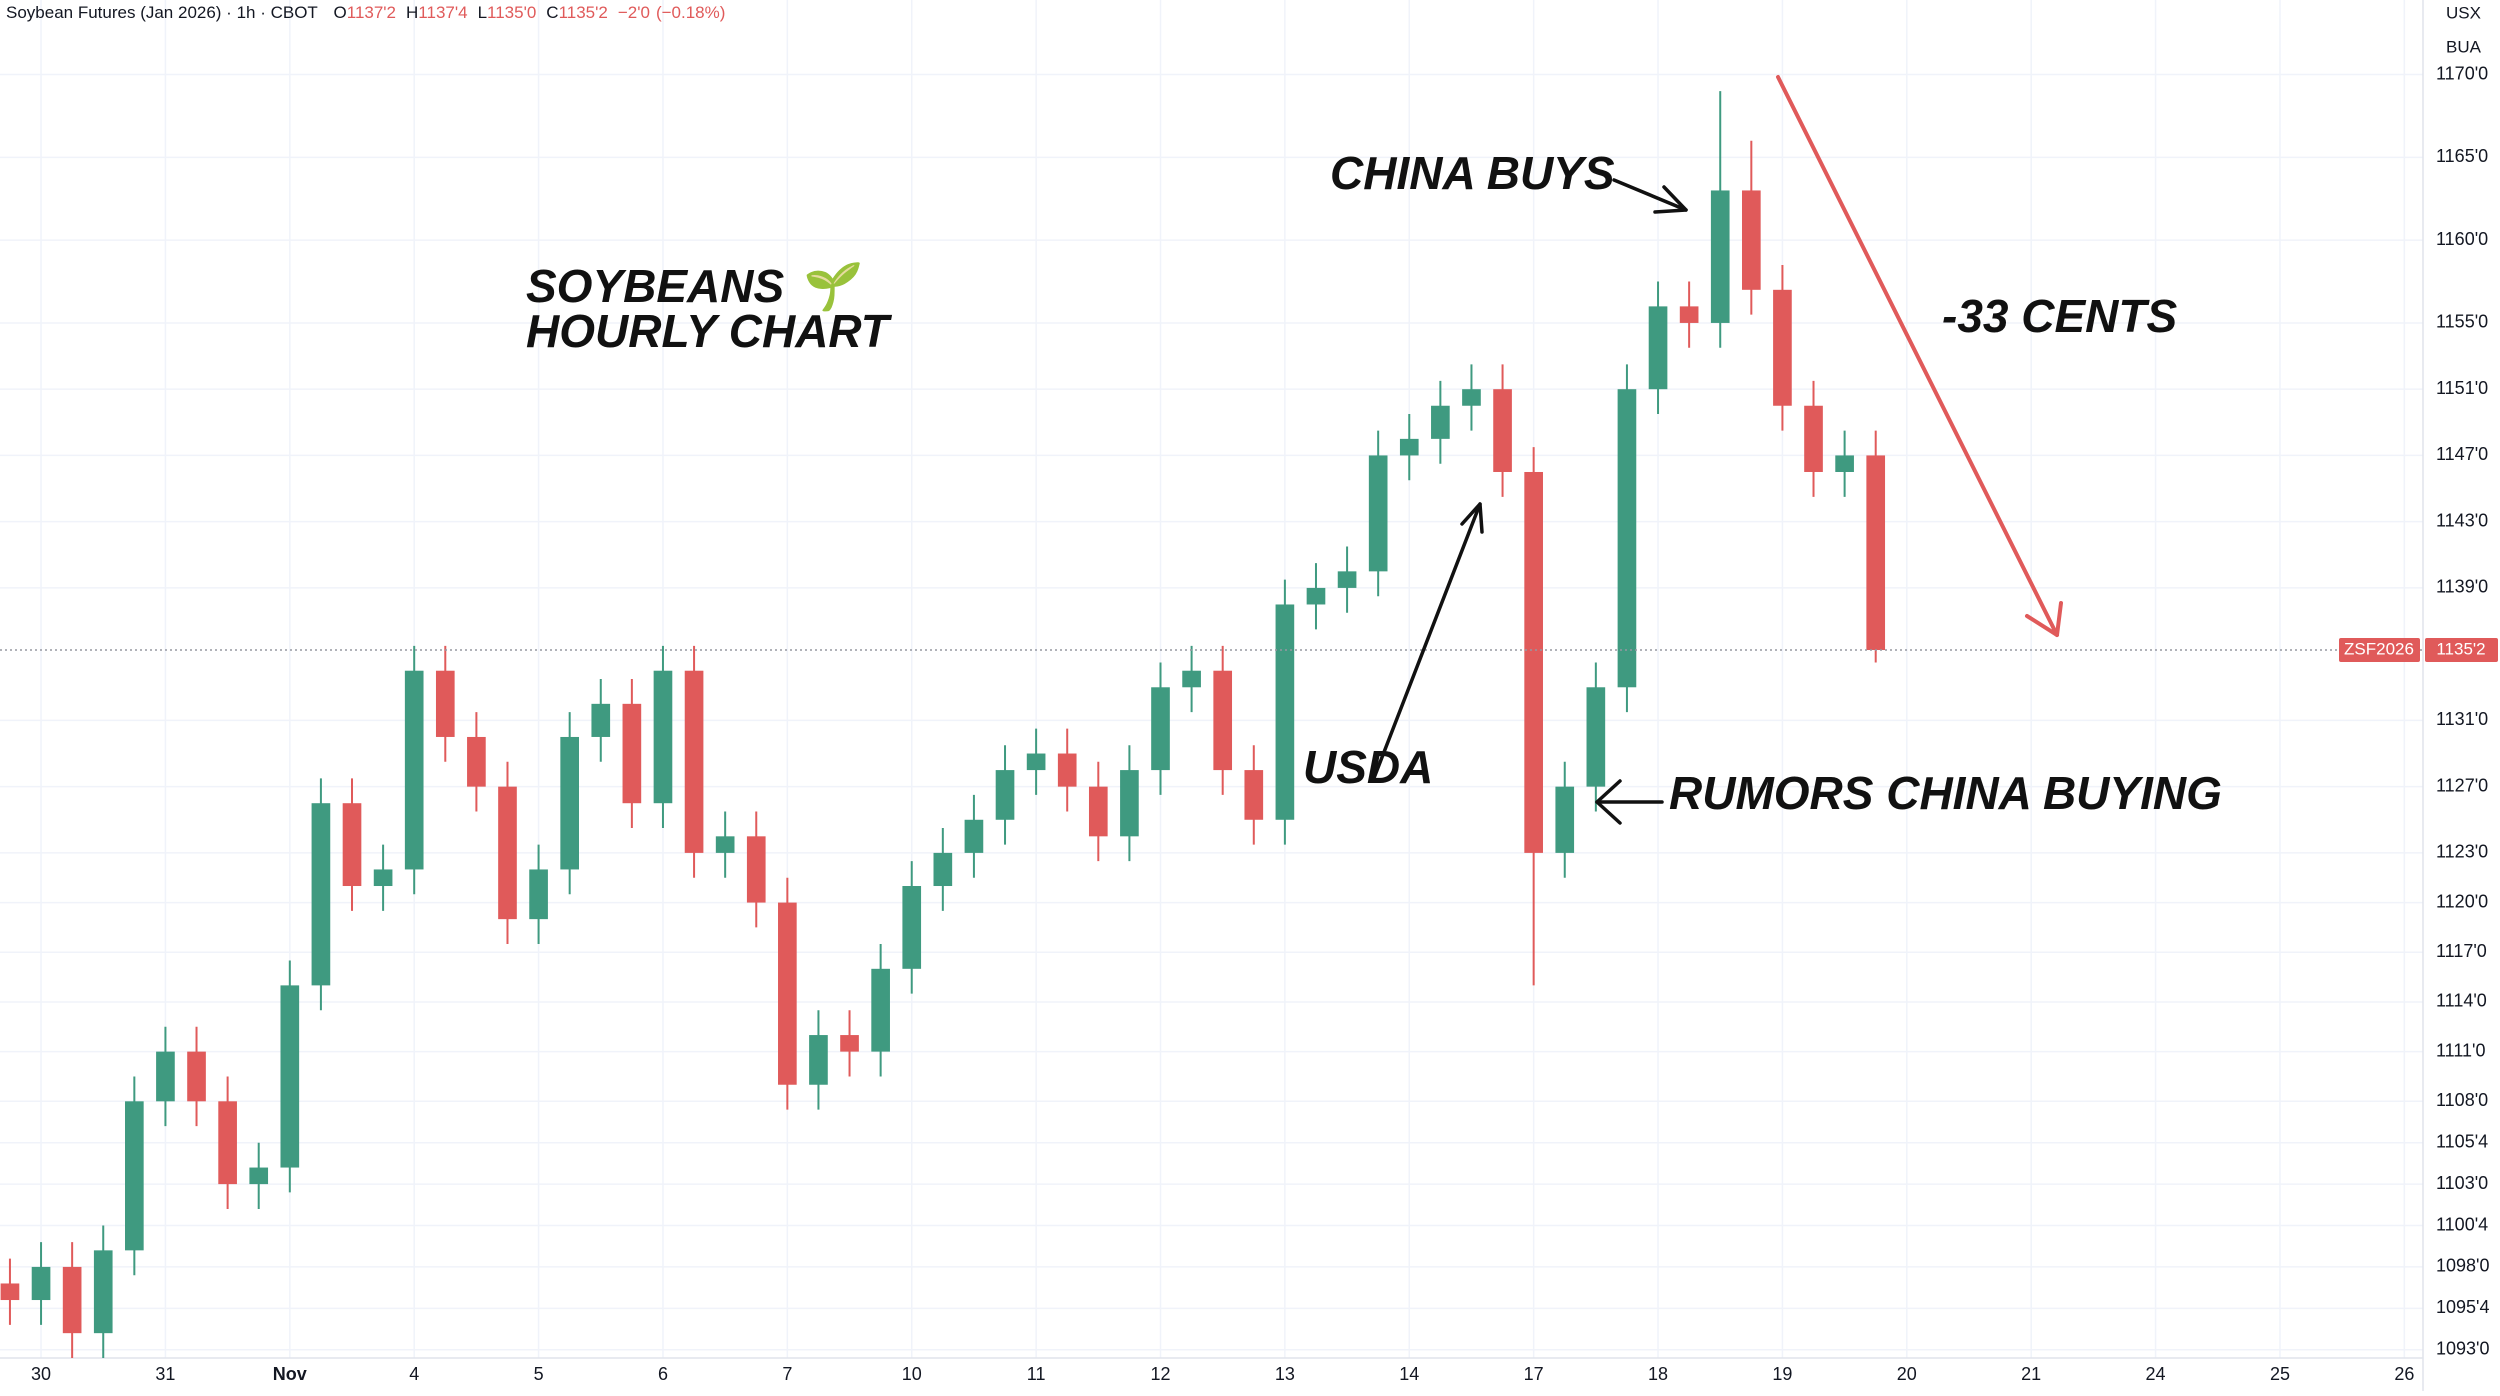 The height and width of the screenshot is (1396, 2500). What do you see at coordinates (2280, 1374) in the screenshot?
I see `x-tick-label: 25` at bounding box center [2280, 1374].